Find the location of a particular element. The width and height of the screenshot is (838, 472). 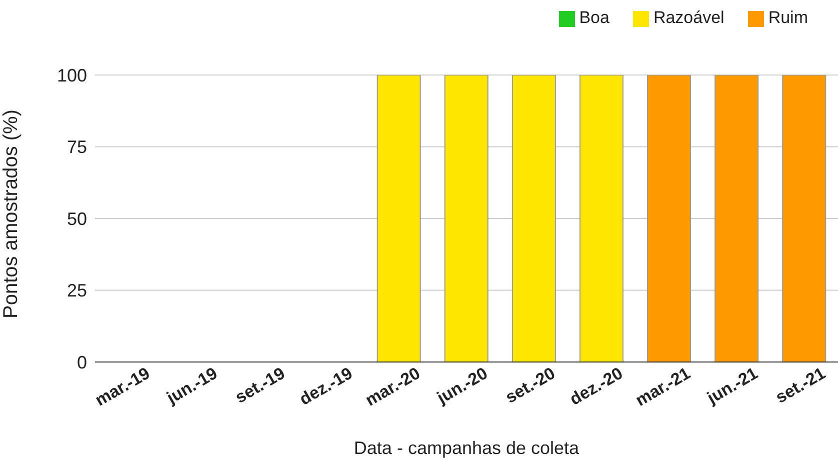

x-axis-title: Data - campanhas de coleta is located at coordinates (467, 448).